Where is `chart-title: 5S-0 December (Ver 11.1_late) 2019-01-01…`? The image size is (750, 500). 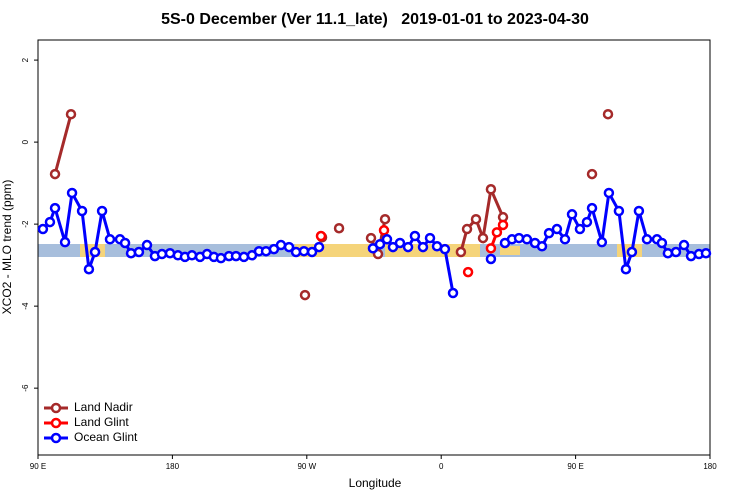 chart-title: 5S-0 December (Ver 11.1_late) 2019-01-01… is located at coordinates (375, 19).